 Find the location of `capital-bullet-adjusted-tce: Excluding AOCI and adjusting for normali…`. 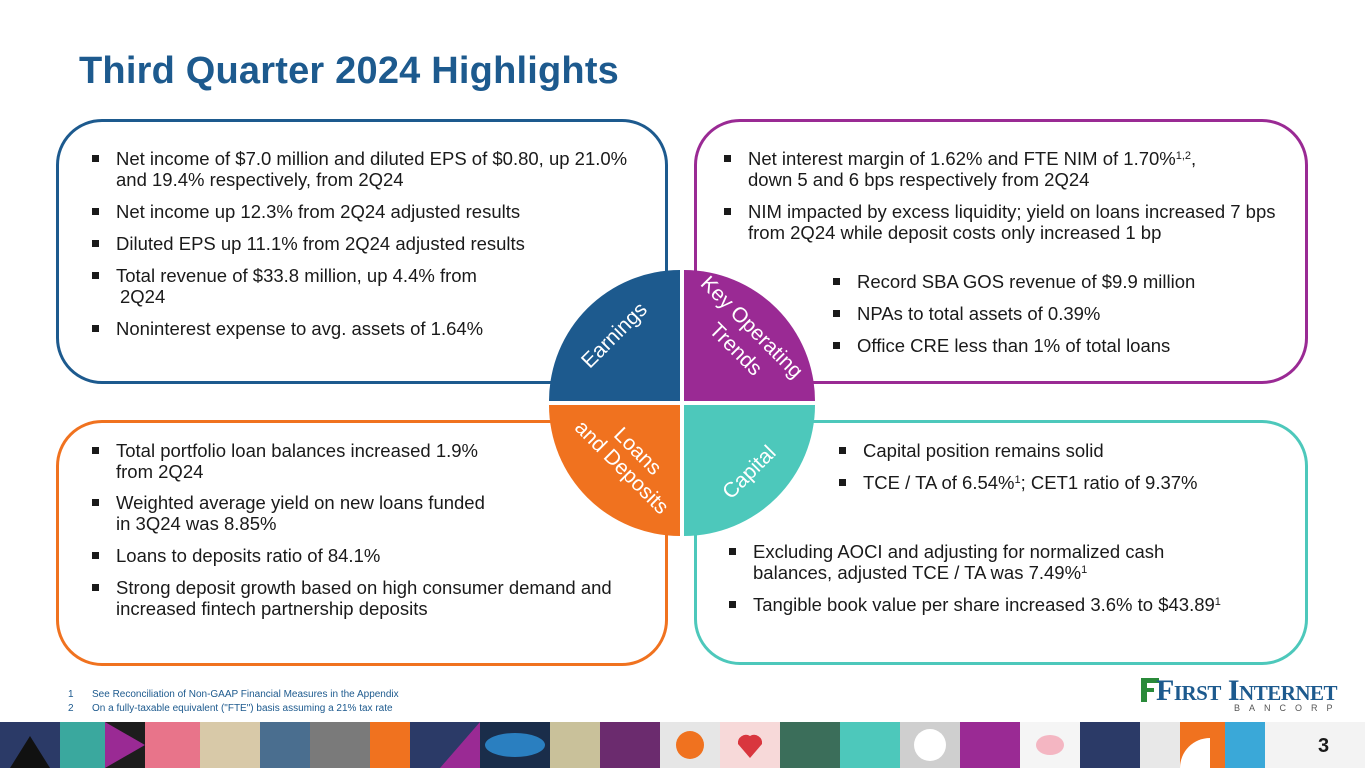

capital-bullet-adjusted-tce: Excluding AOCI and adjusting for normali… is located at coordinates (1014, 562).